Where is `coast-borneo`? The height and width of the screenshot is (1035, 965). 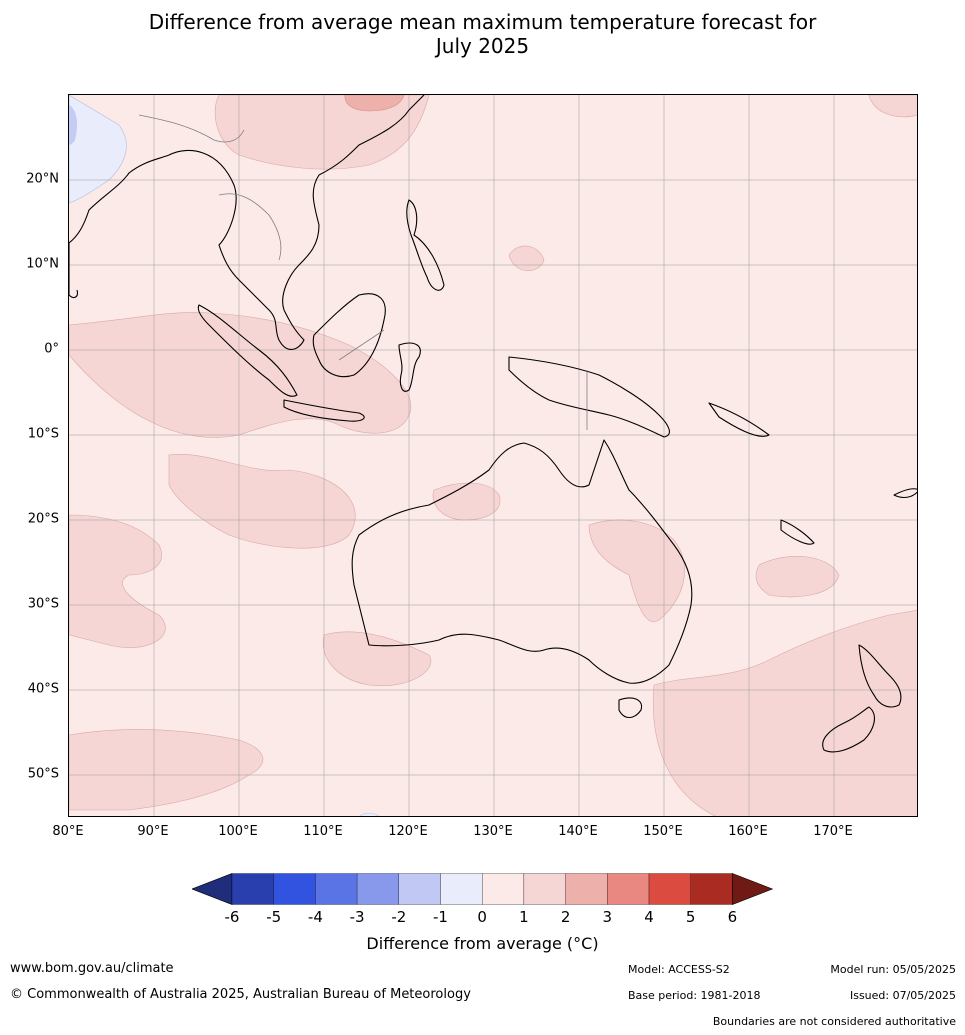 coast-borneo is located at coordinates (349, 335).